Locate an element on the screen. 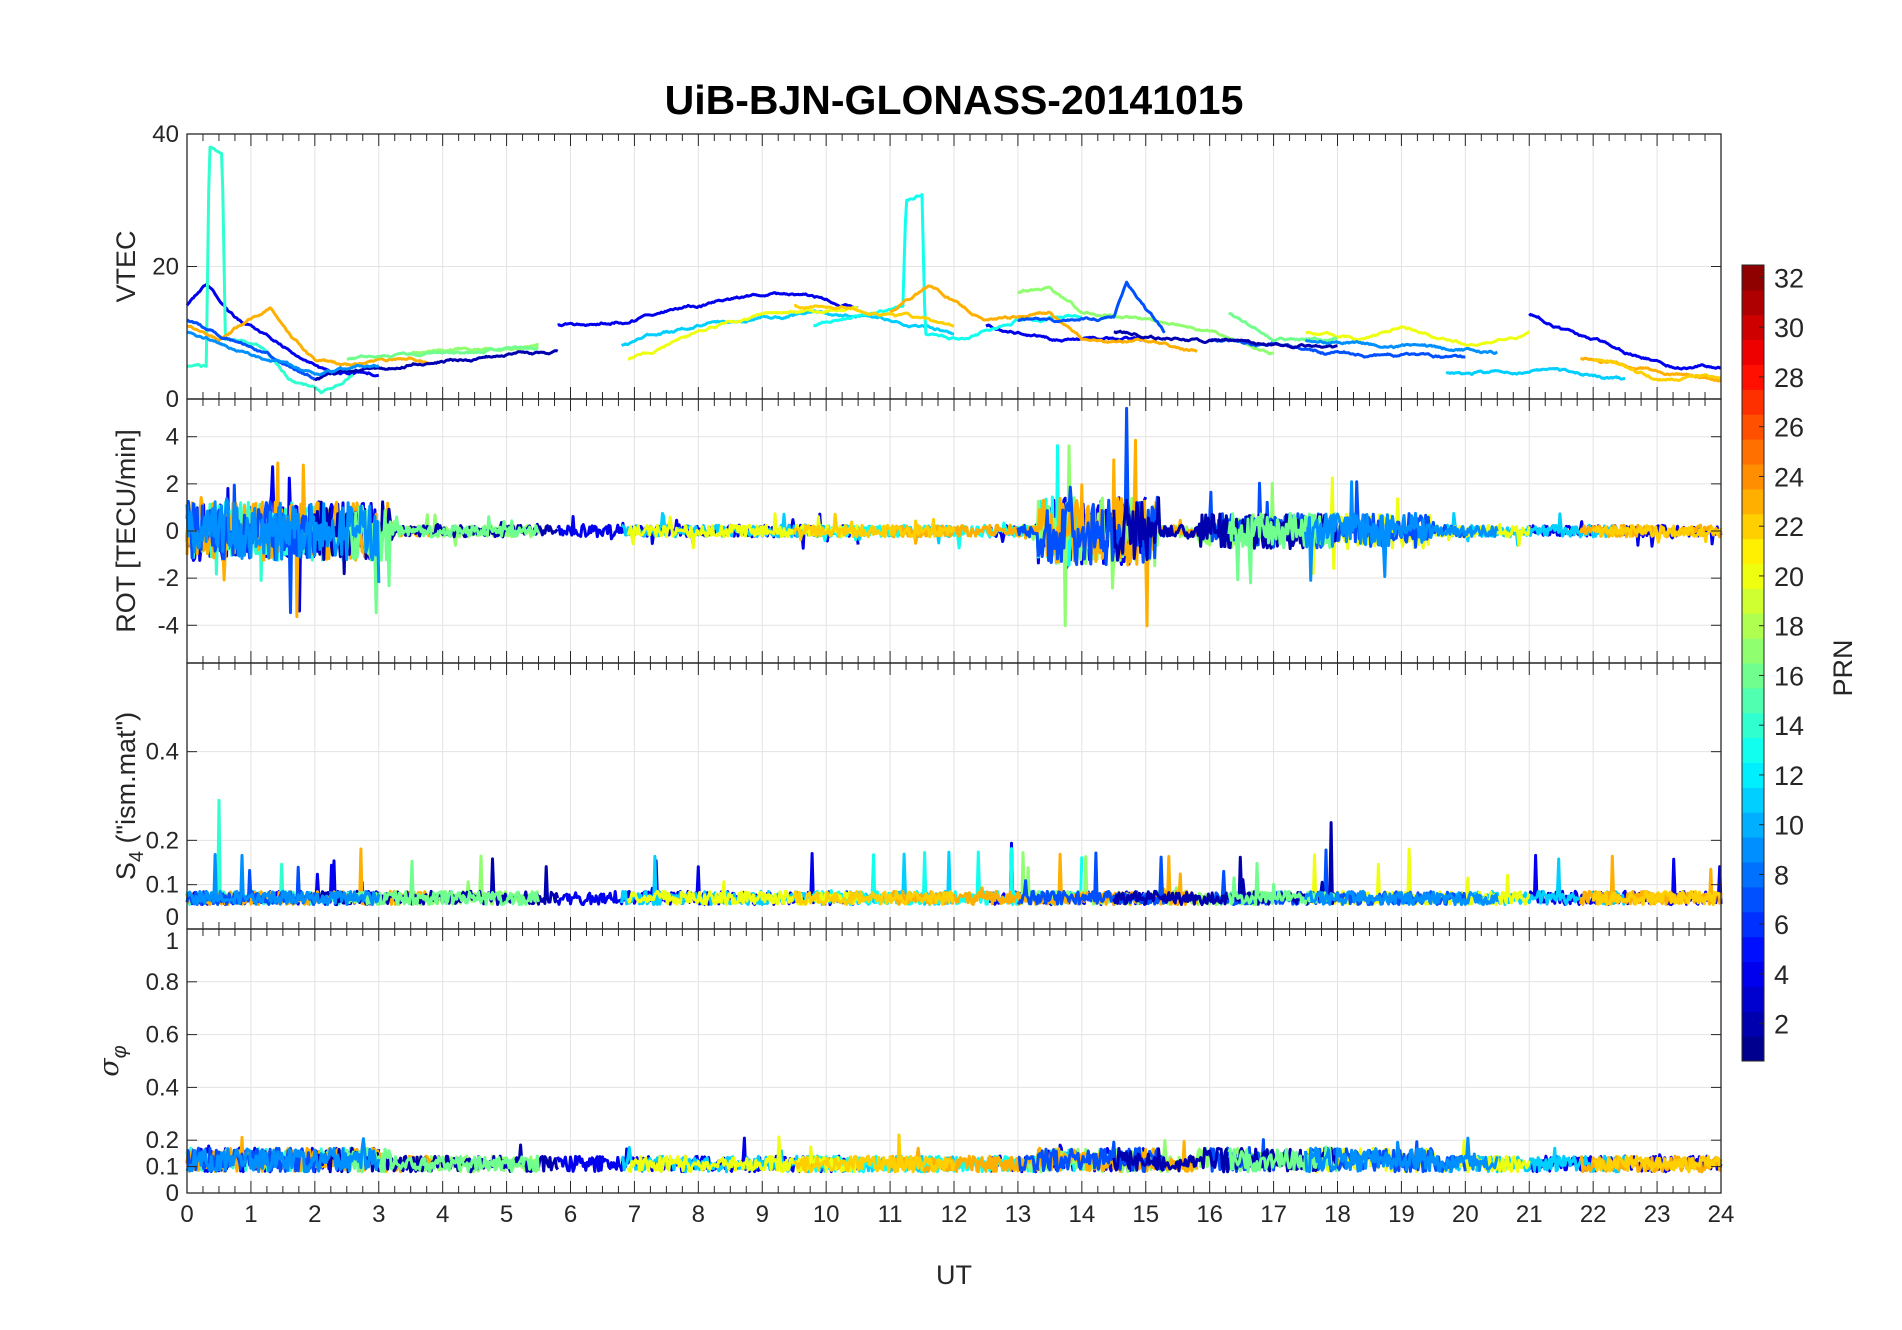 This screenshot has width=1902, height=1330. colorbar-tick-label: 30 is located at coordinates (1789, 328).